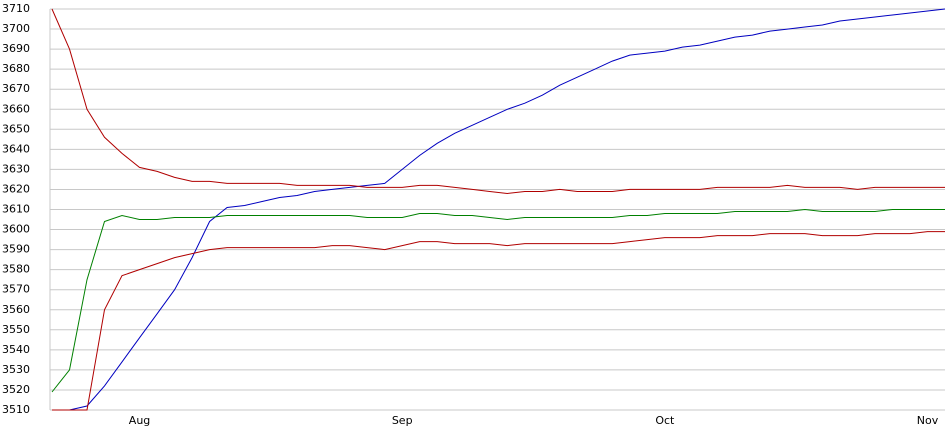 The image size is (950, 435). What do you see at coordinates (402, 420) in the screenshot?
I see `x-tick-label: Sep` at bounding box center [402, 420].